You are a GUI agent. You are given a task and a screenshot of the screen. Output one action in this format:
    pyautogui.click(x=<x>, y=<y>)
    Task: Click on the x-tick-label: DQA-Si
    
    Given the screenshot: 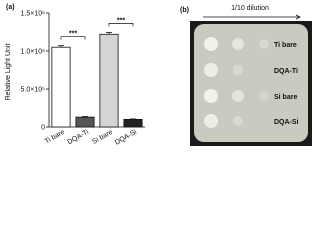 What is the action you would take?
    pyautogui.click(x=126, y=137)
    